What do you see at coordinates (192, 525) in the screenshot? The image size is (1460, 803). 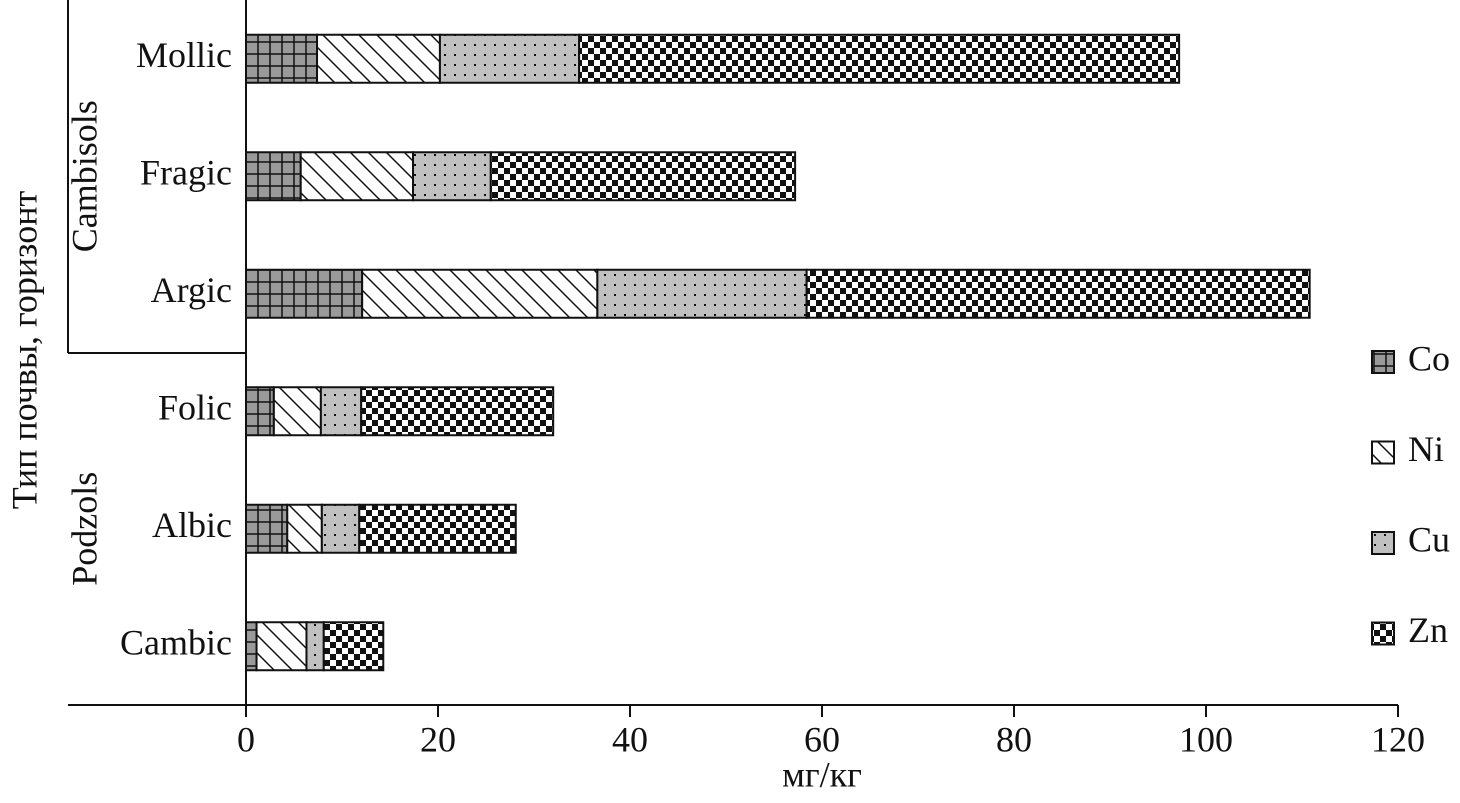 I see `y-tick-label: Albic` at bounding box center [192, 525].